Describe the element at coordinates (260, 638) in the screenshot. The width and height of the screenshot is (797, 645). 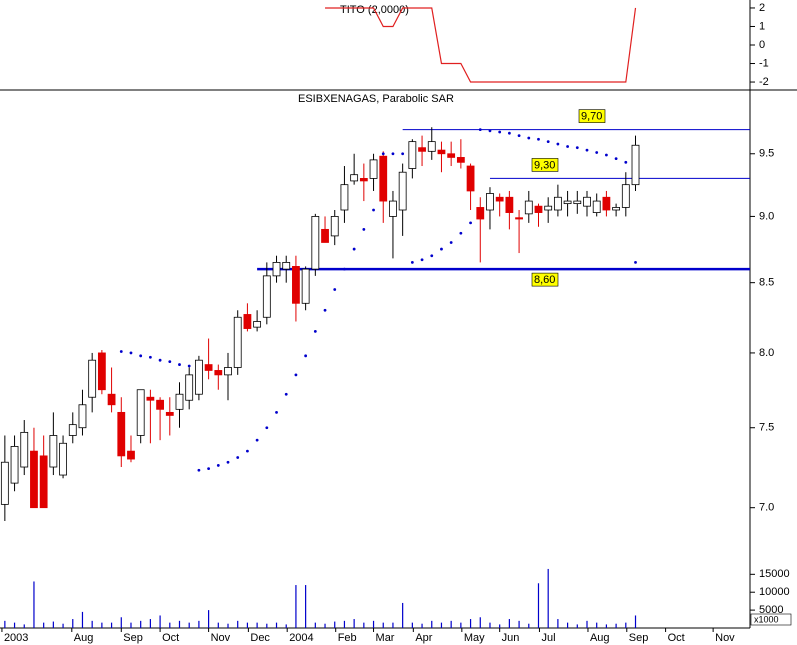
I see `x-tick-label: Dec` at that location.